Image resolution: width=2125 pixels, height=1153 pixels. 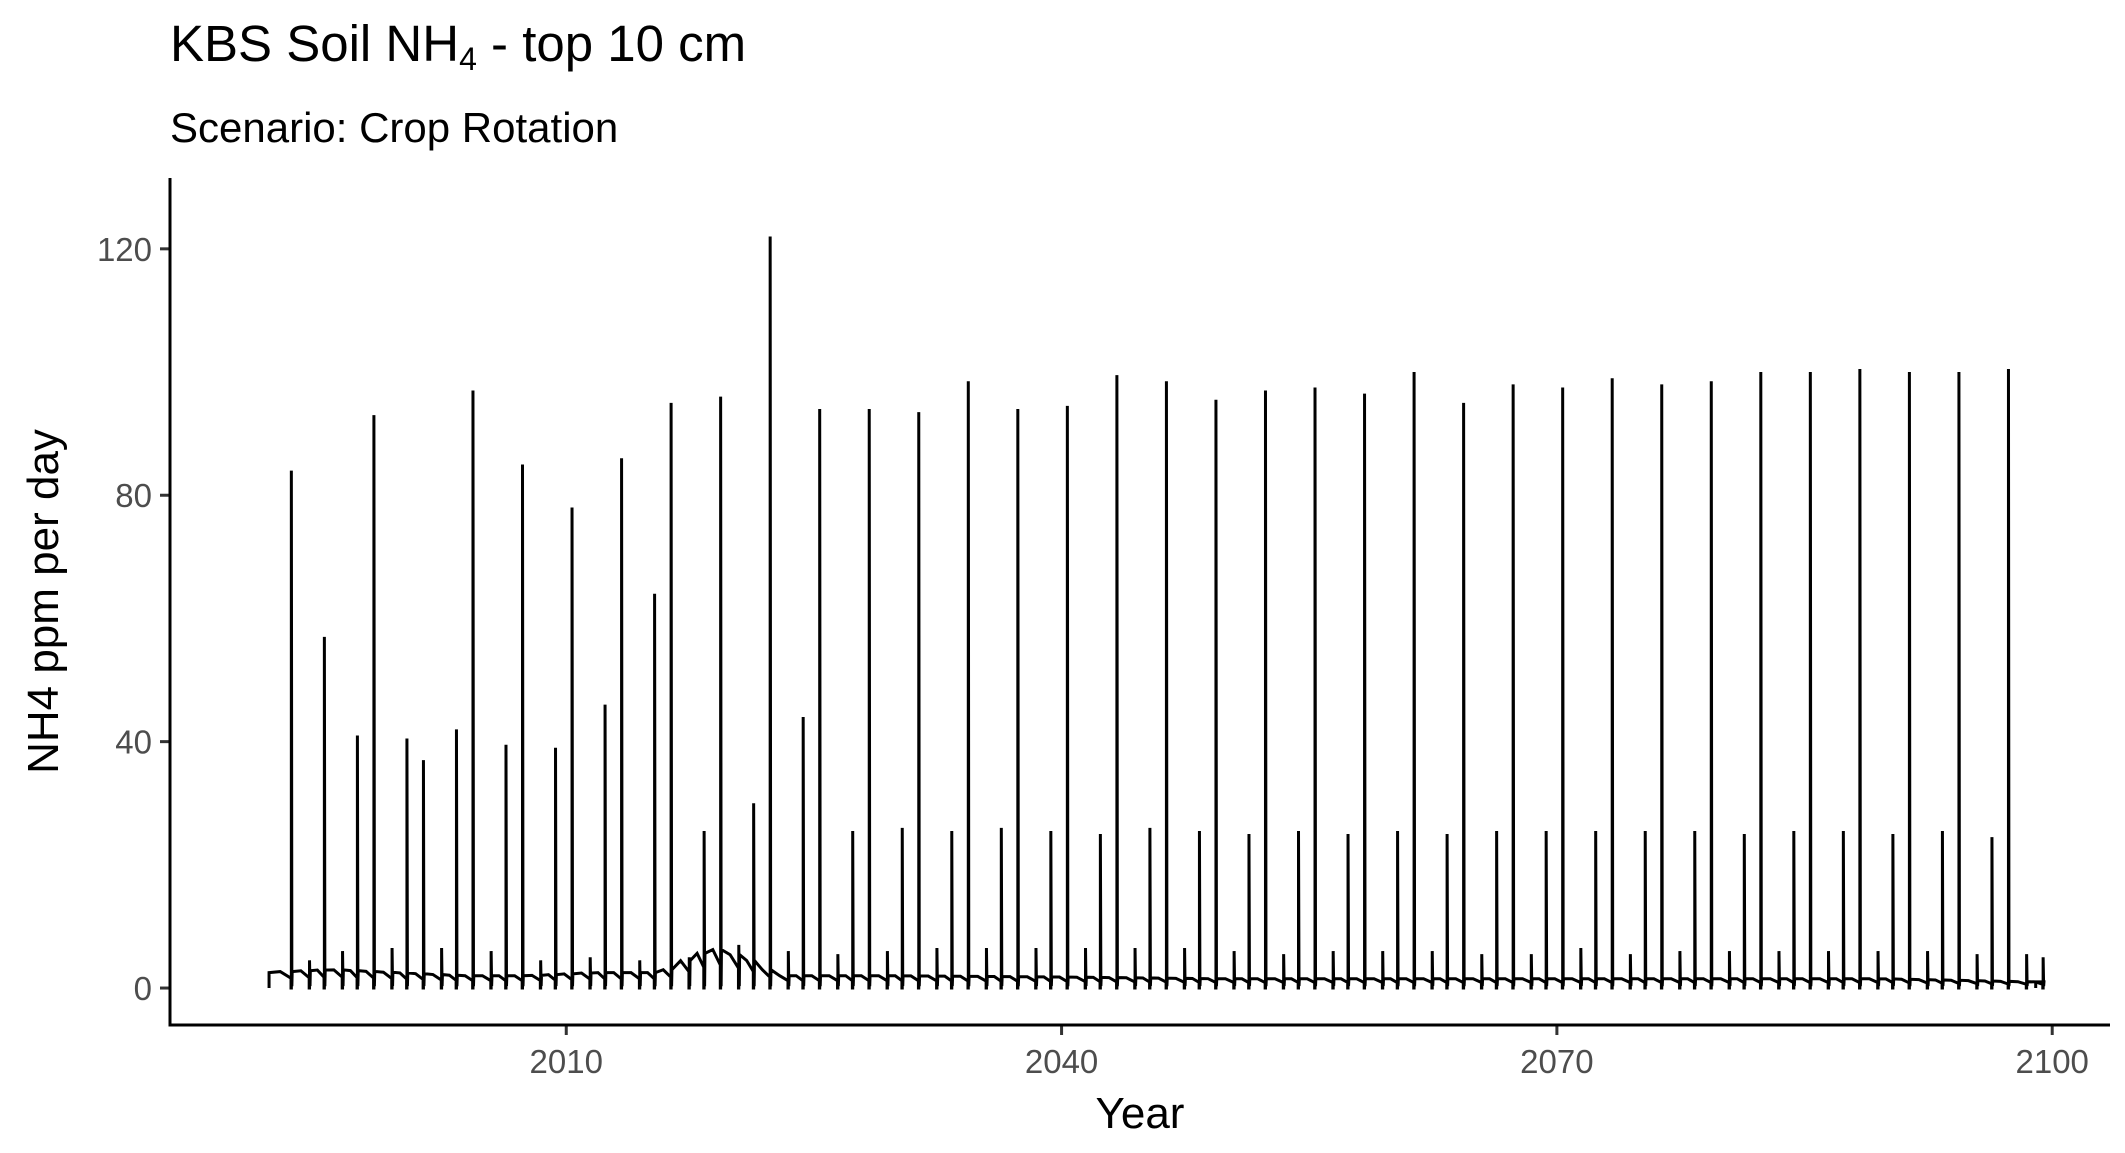 I want to click on chart-title-suffix: - top 10 cm, so click(x=611, y=43).